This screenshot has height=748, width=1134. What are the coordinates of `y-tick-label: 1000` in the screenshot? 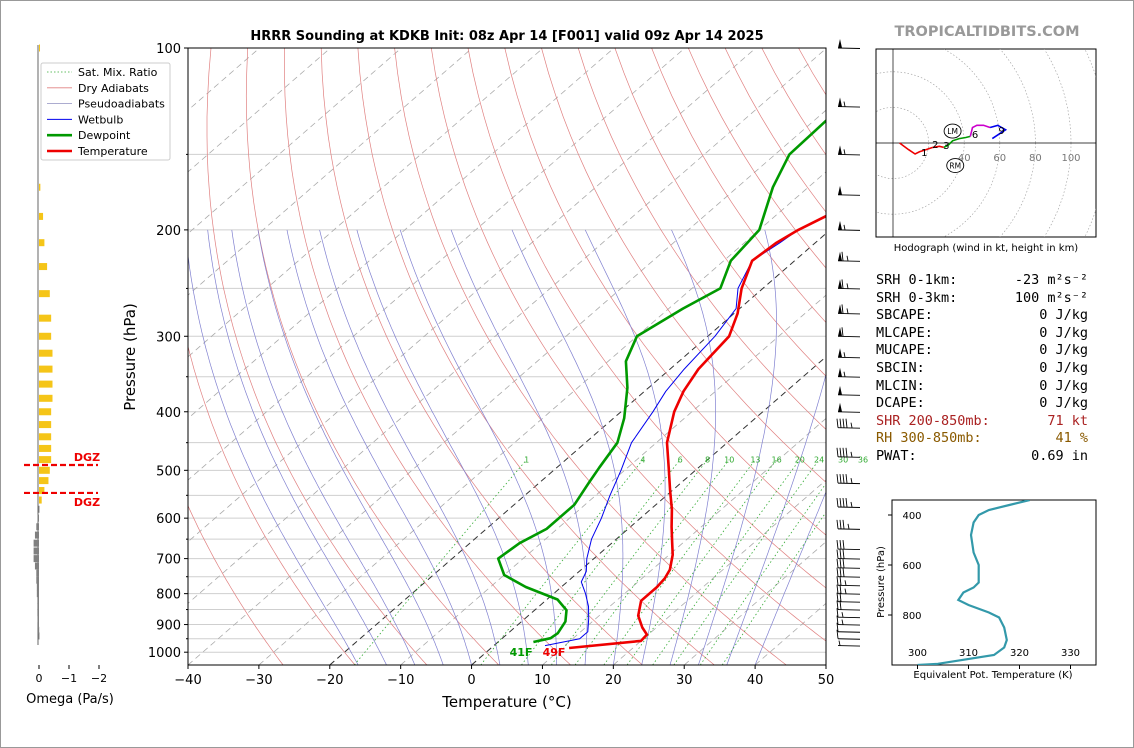 It's located at (164, 653).